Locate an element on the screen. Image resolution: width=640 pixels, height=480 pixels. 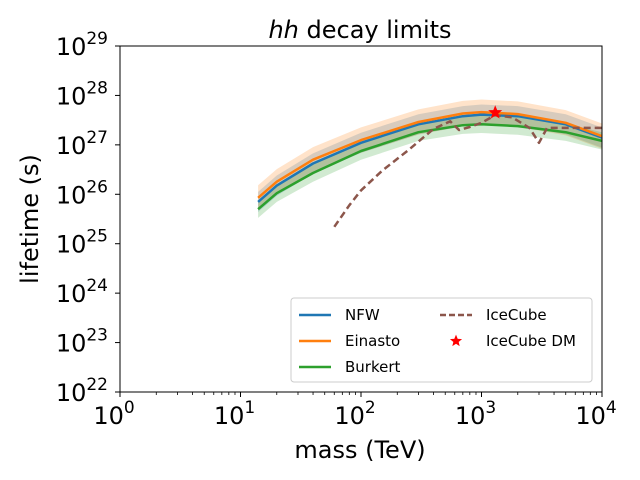
x-tick-label: 10⁰ is located at coordinates (113, 414).